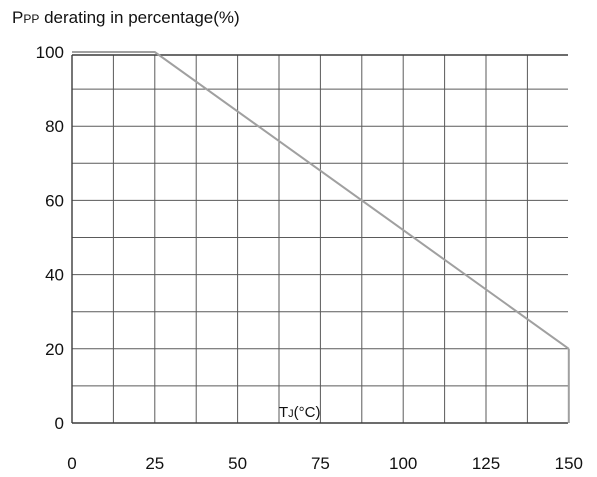  Describe the element at coordinates (291, 414) in the screenshot. I see `x-axis-label-sub: J` at that location.